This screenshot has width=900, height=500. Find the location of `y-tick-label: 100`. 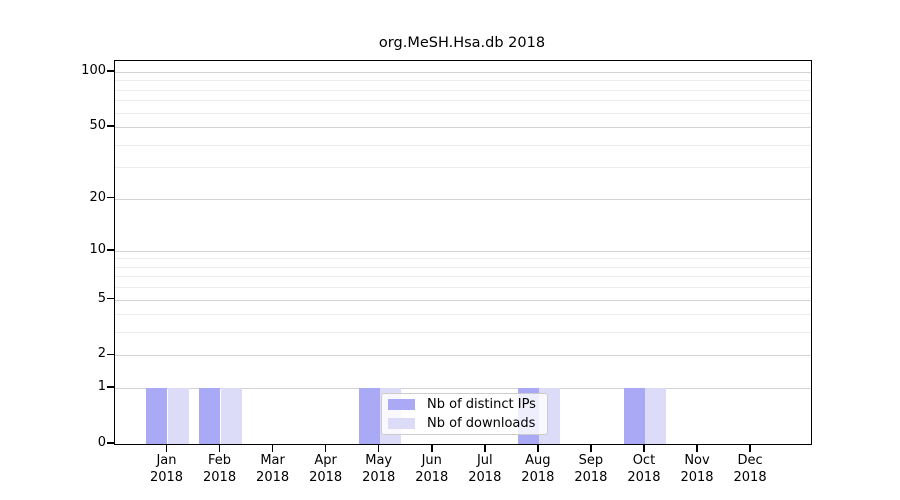

y-tick-label: 100 is located at coordinates (93, 70).